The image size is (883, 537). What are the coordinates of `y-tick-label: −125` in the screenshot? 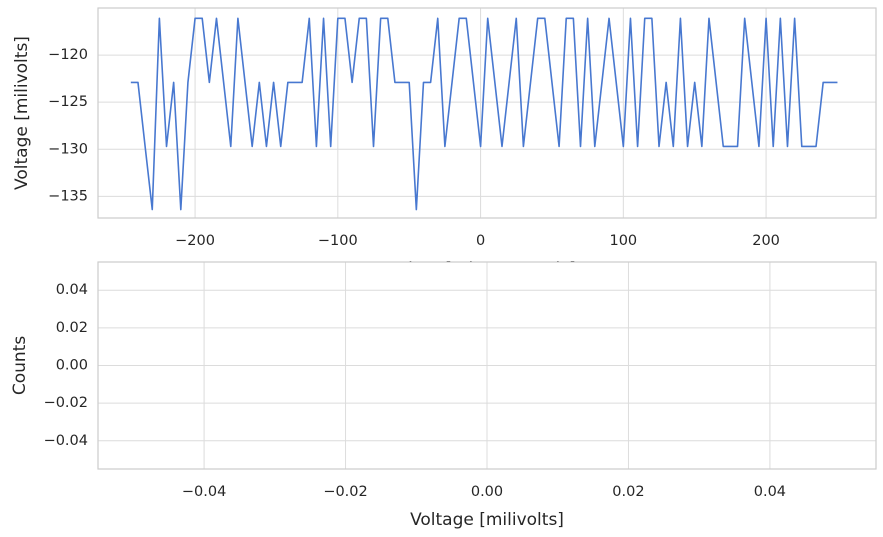 It's located at (68, 102).